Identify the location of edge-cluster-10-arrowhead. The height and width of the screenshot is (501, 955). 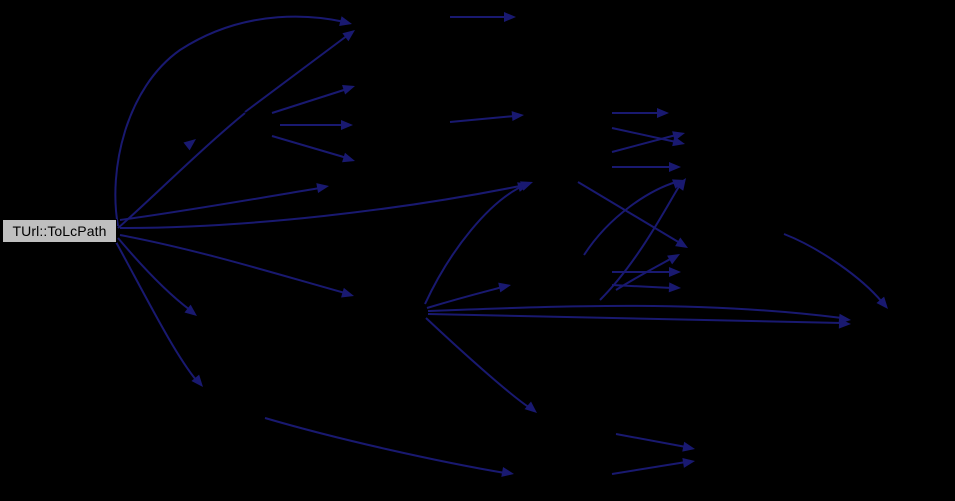
(680, 184).